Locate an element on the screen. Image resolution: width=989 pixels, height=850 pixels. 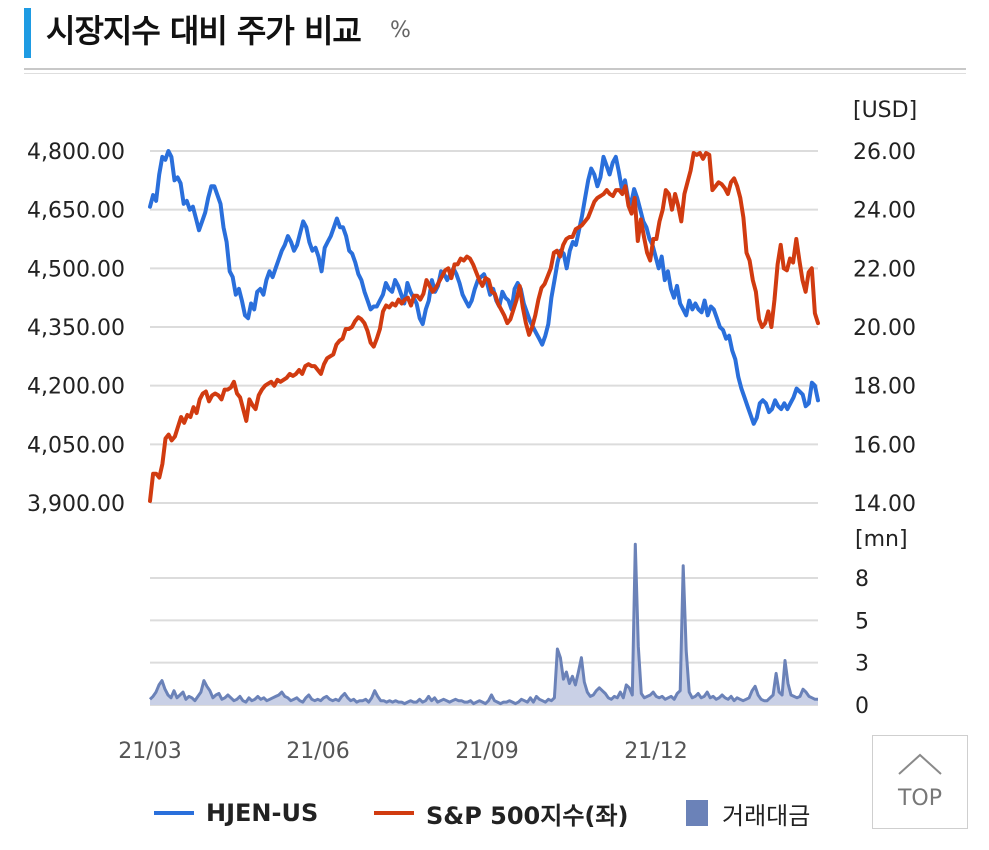
legend-item-volume: 거래대금 is located at coordinates (748, 813).